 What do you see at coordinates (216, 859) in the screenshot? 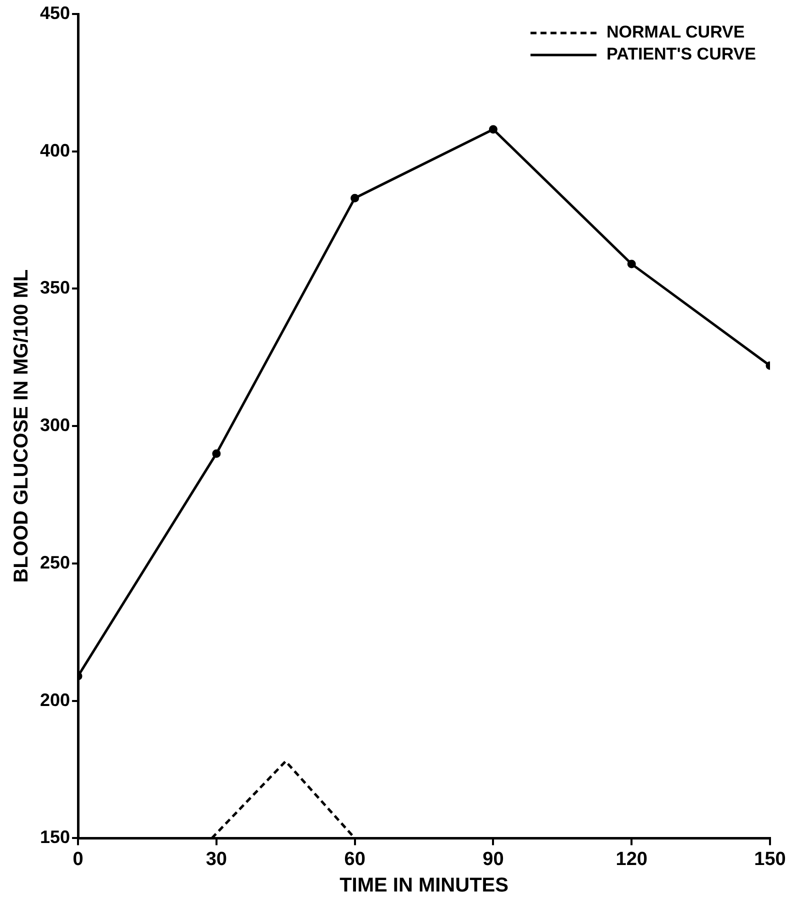
I see `x-tick-label: 30` at bounding box center [216, 859].